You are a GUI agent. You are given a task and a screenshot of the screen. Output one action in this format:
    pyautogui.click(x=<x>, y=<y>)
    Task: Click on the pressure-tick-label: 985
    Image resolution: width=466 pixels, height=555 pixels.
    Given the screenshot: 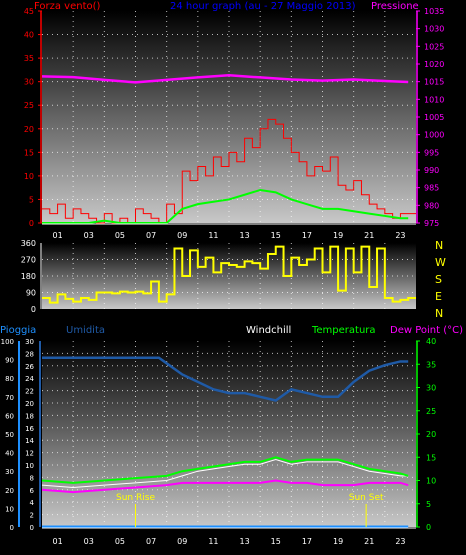 What is the action you would take?
    pyautogui.click(x=431, y=188)
    